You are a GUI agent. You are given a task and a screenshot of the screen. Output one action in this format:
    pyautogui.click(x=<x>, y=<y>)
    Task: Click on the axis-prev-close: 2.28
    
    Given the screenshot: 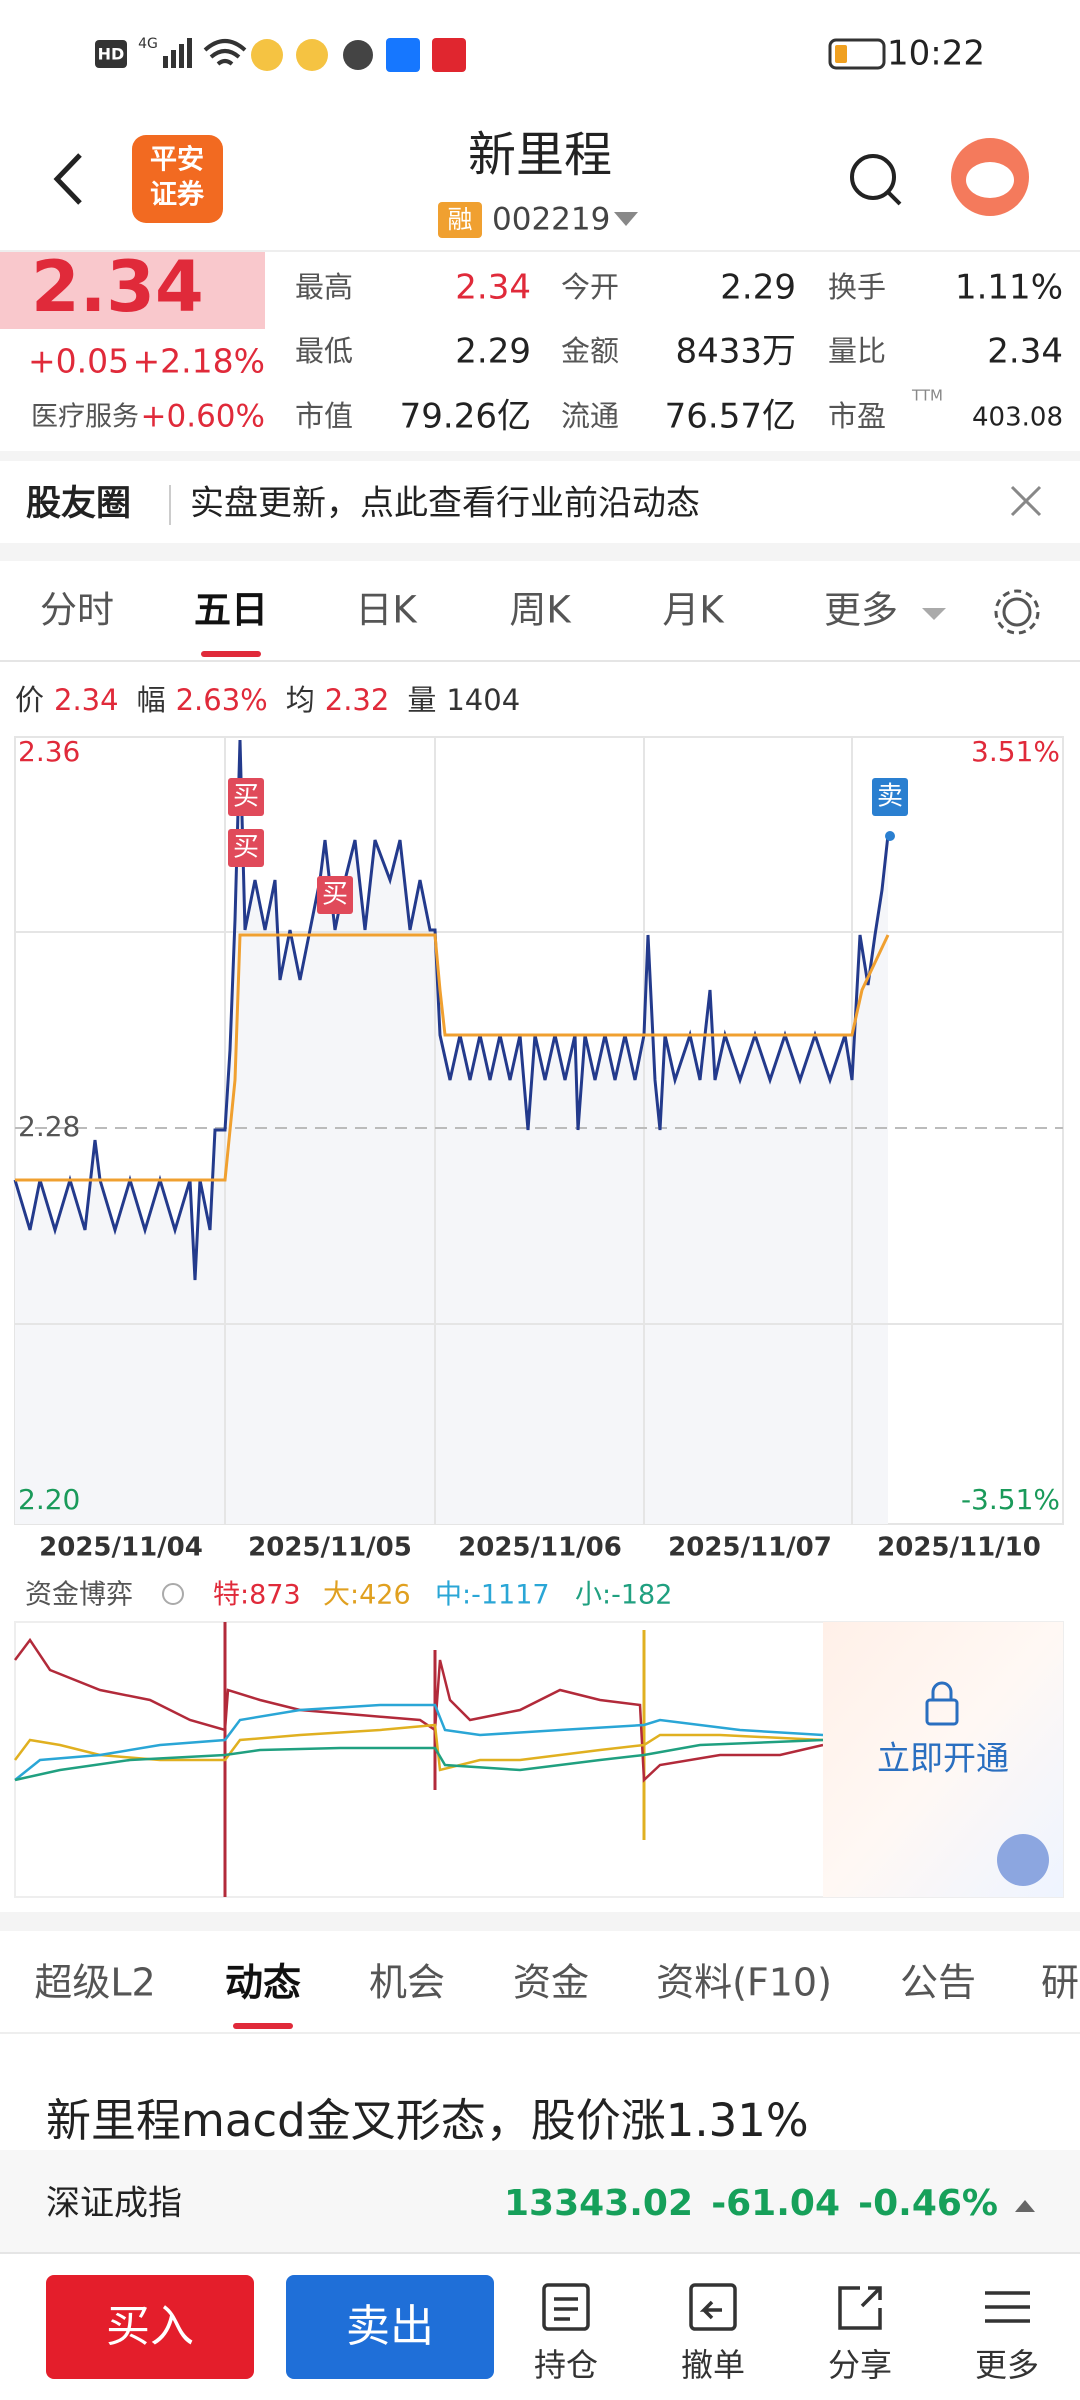 What is the action you would take?
    pyautogui.click(x=49, y=1126)
    